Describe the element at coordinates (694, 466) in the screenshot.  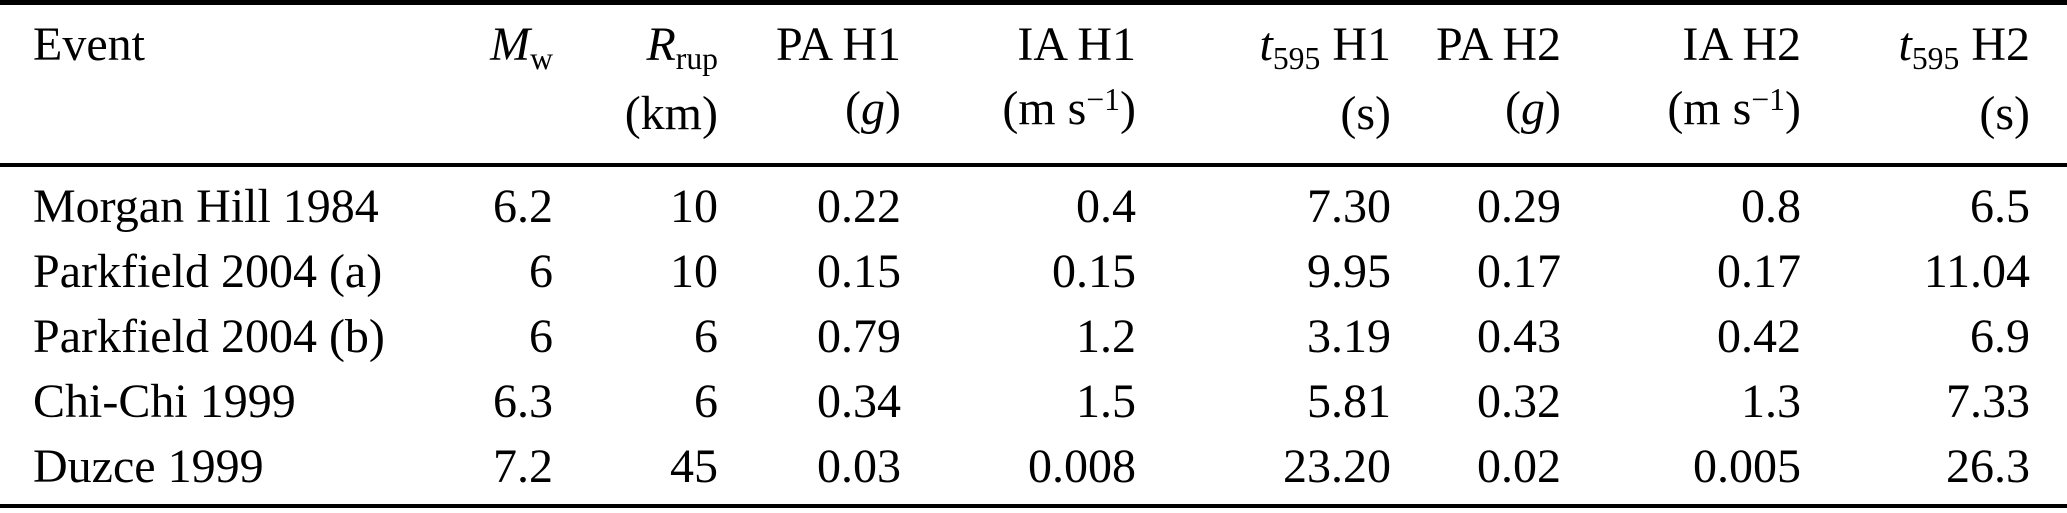
I see `cell-rrup: 45` at that location.